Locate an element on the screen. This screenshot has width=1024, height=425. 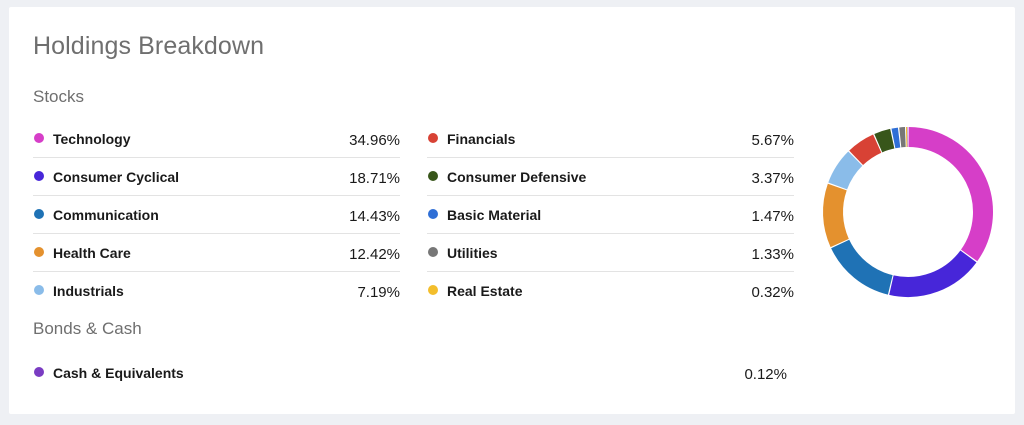
donut-slice-technology is located at coordinates (950, 194).